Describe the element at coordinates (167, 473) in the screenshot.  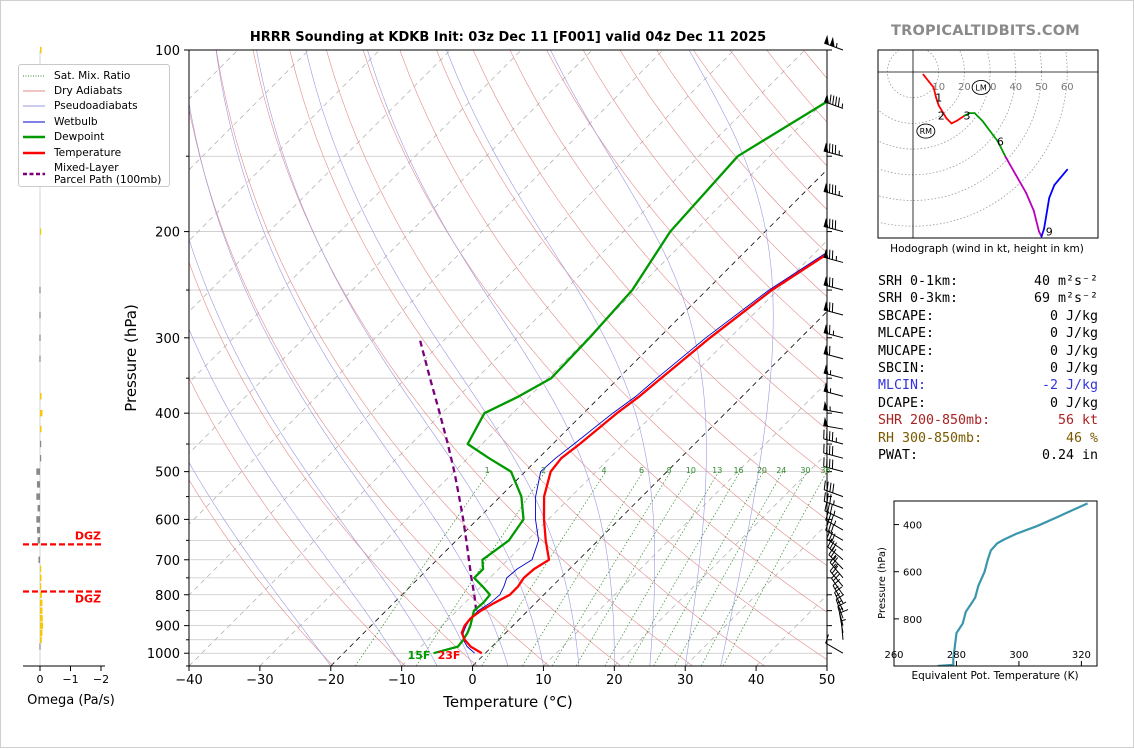
I see `y-tick-label: 500` at that location.